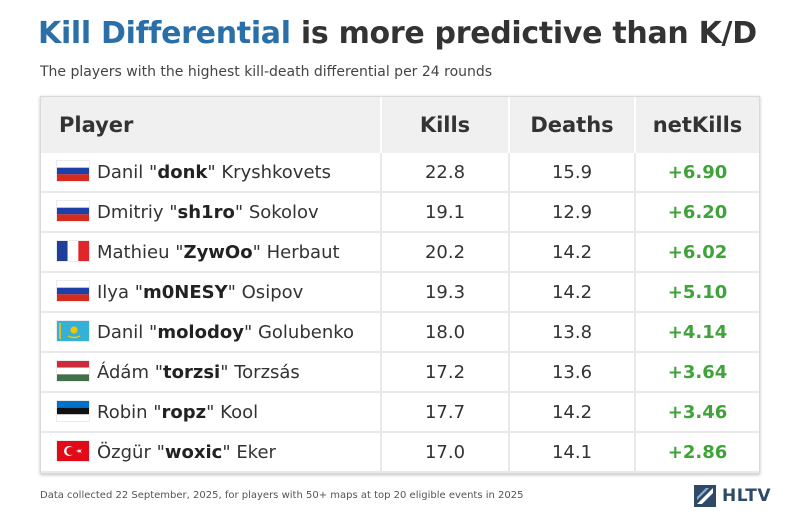  What do you see at coordinates (269, 172) in the screenshot?
I see `player-last: " Kryshkovets` at bounding box center [269, 172].